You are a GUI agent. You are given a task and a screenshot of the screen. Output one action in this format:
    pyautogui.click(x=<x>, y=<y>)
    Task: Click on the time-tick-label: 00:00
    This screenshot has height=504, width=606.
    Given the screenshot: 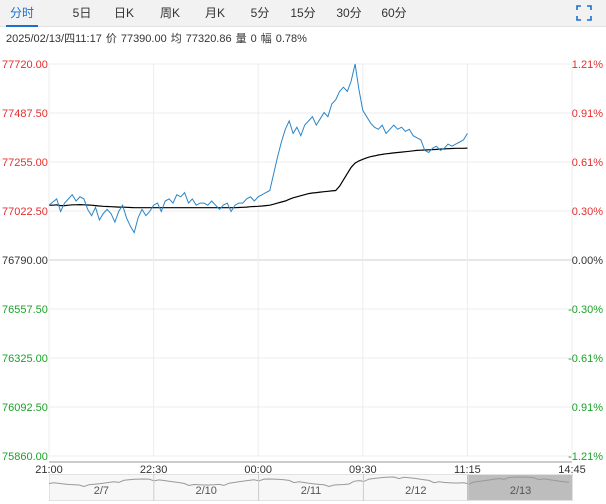 What is the action you would take?
    pyautogui.click(x=258, y=469)
    